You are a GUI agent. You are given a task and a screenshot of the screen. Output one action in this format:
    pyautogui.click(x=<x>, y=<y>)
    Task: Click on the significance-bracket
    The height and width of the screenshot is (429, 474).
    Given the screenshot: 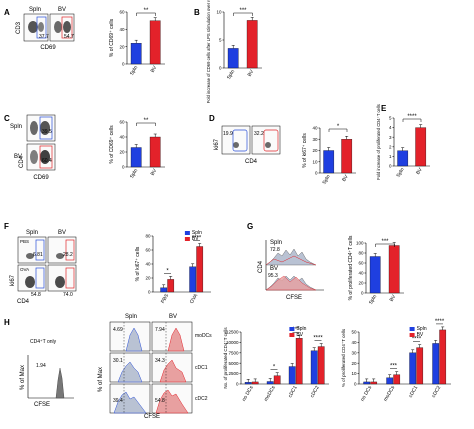 What is the action you would take?
    pyautogui.click(x=338, y=130)
    